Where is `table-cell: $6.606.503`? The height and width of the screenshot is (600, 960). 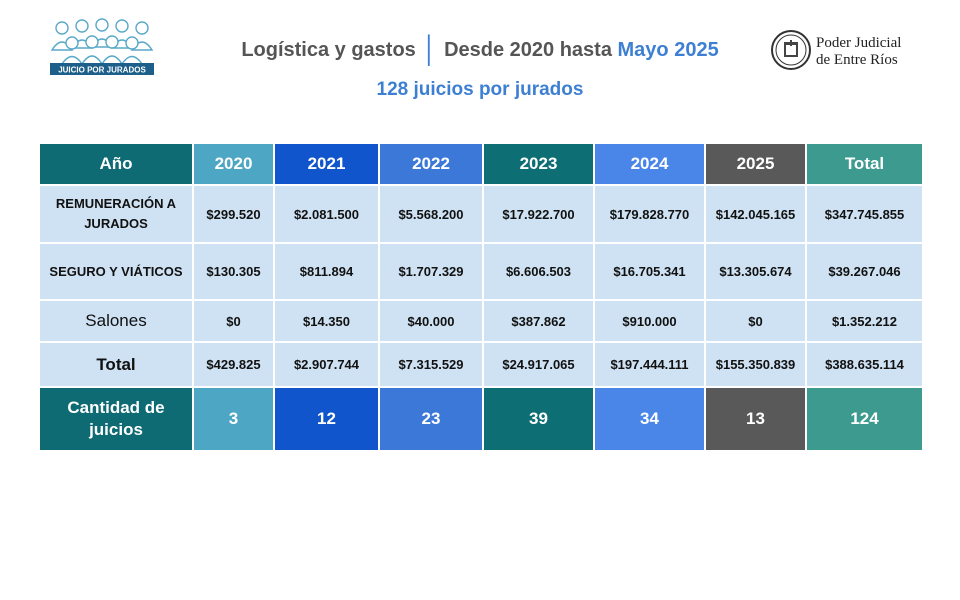 table-cell: $6.606.503 is located at coordinates (538, 272).